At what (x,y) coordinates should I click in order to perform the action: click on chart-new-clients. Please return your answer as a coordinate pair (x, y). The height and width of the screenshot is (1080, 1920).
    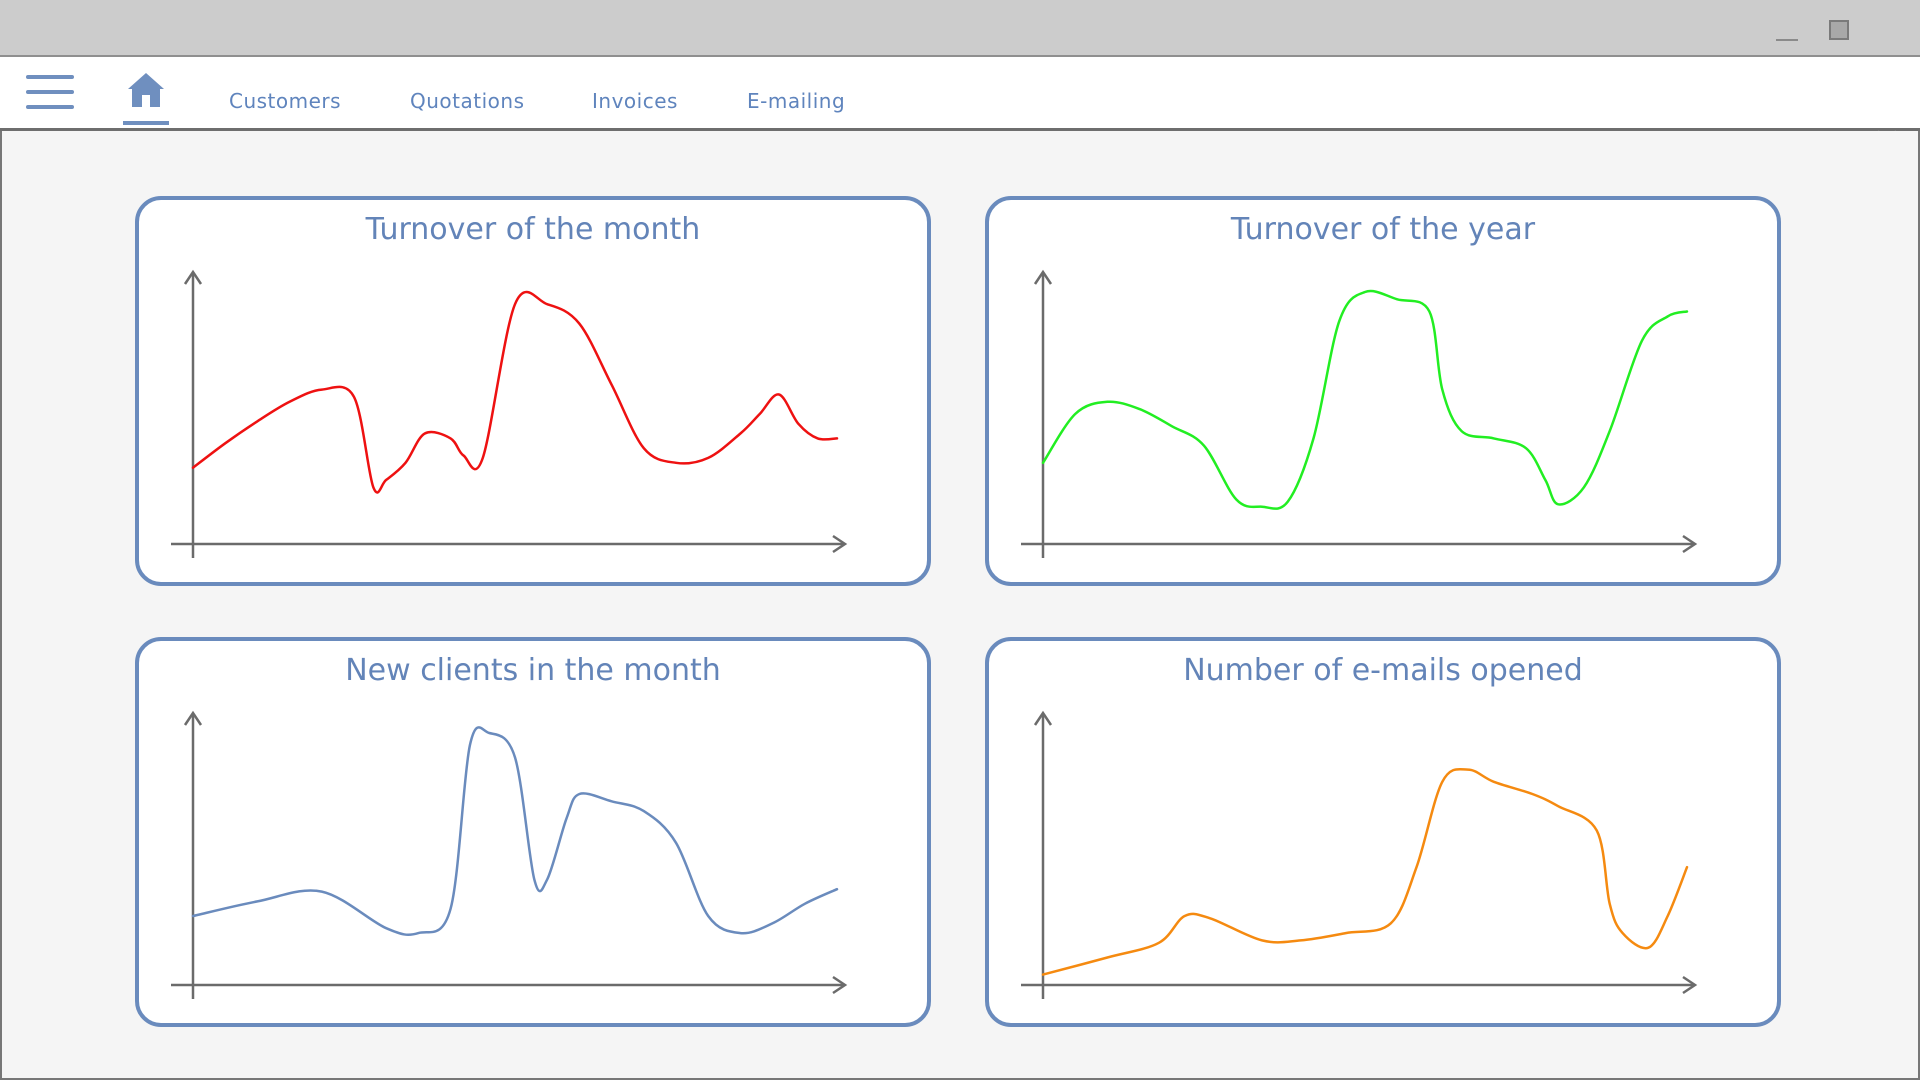
    Looking at the image, I should click on (509, 854).